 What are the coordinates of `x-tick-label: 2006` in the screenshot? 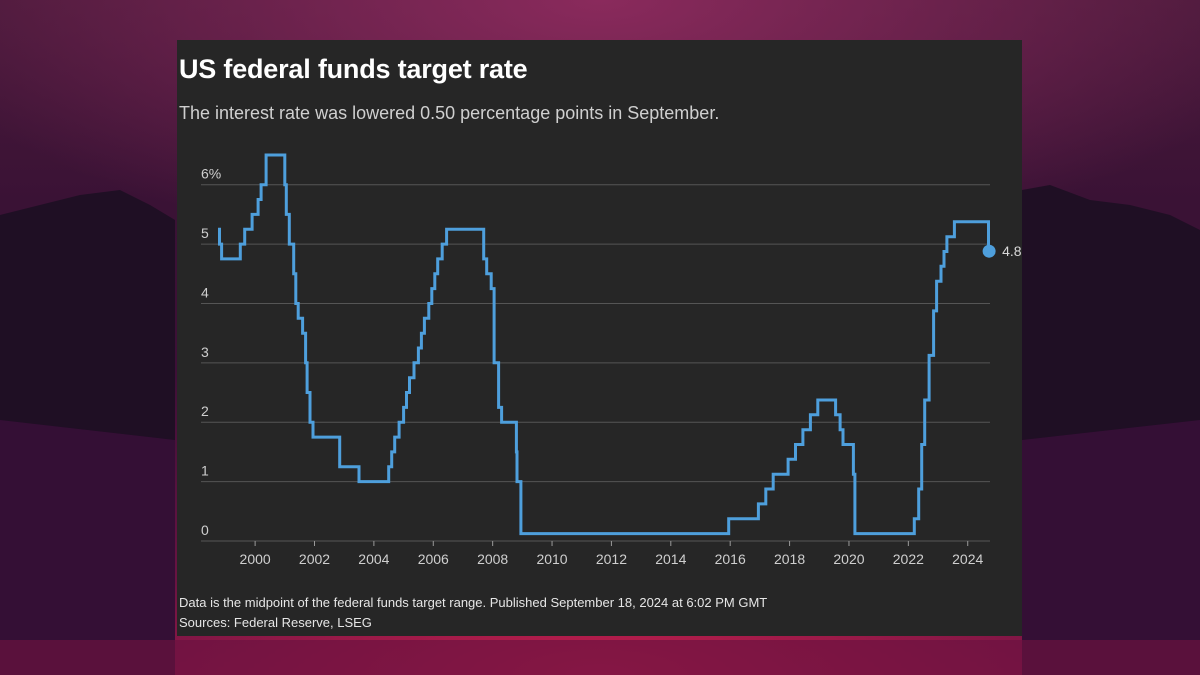 It's located at (433, 559).